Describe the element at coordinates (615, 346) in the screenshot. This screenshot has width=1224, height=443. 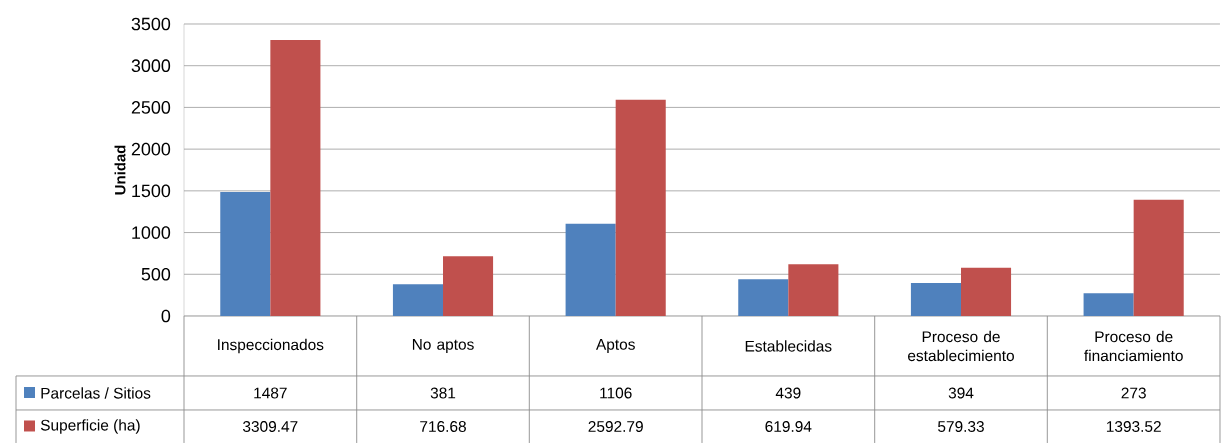
I see `x-tick-label: Aptos` at that location.